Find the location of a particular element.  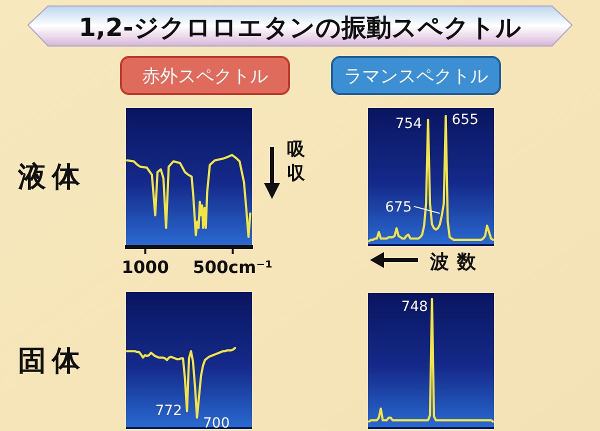

annotation: 675 is located at coordinates (398, 207).